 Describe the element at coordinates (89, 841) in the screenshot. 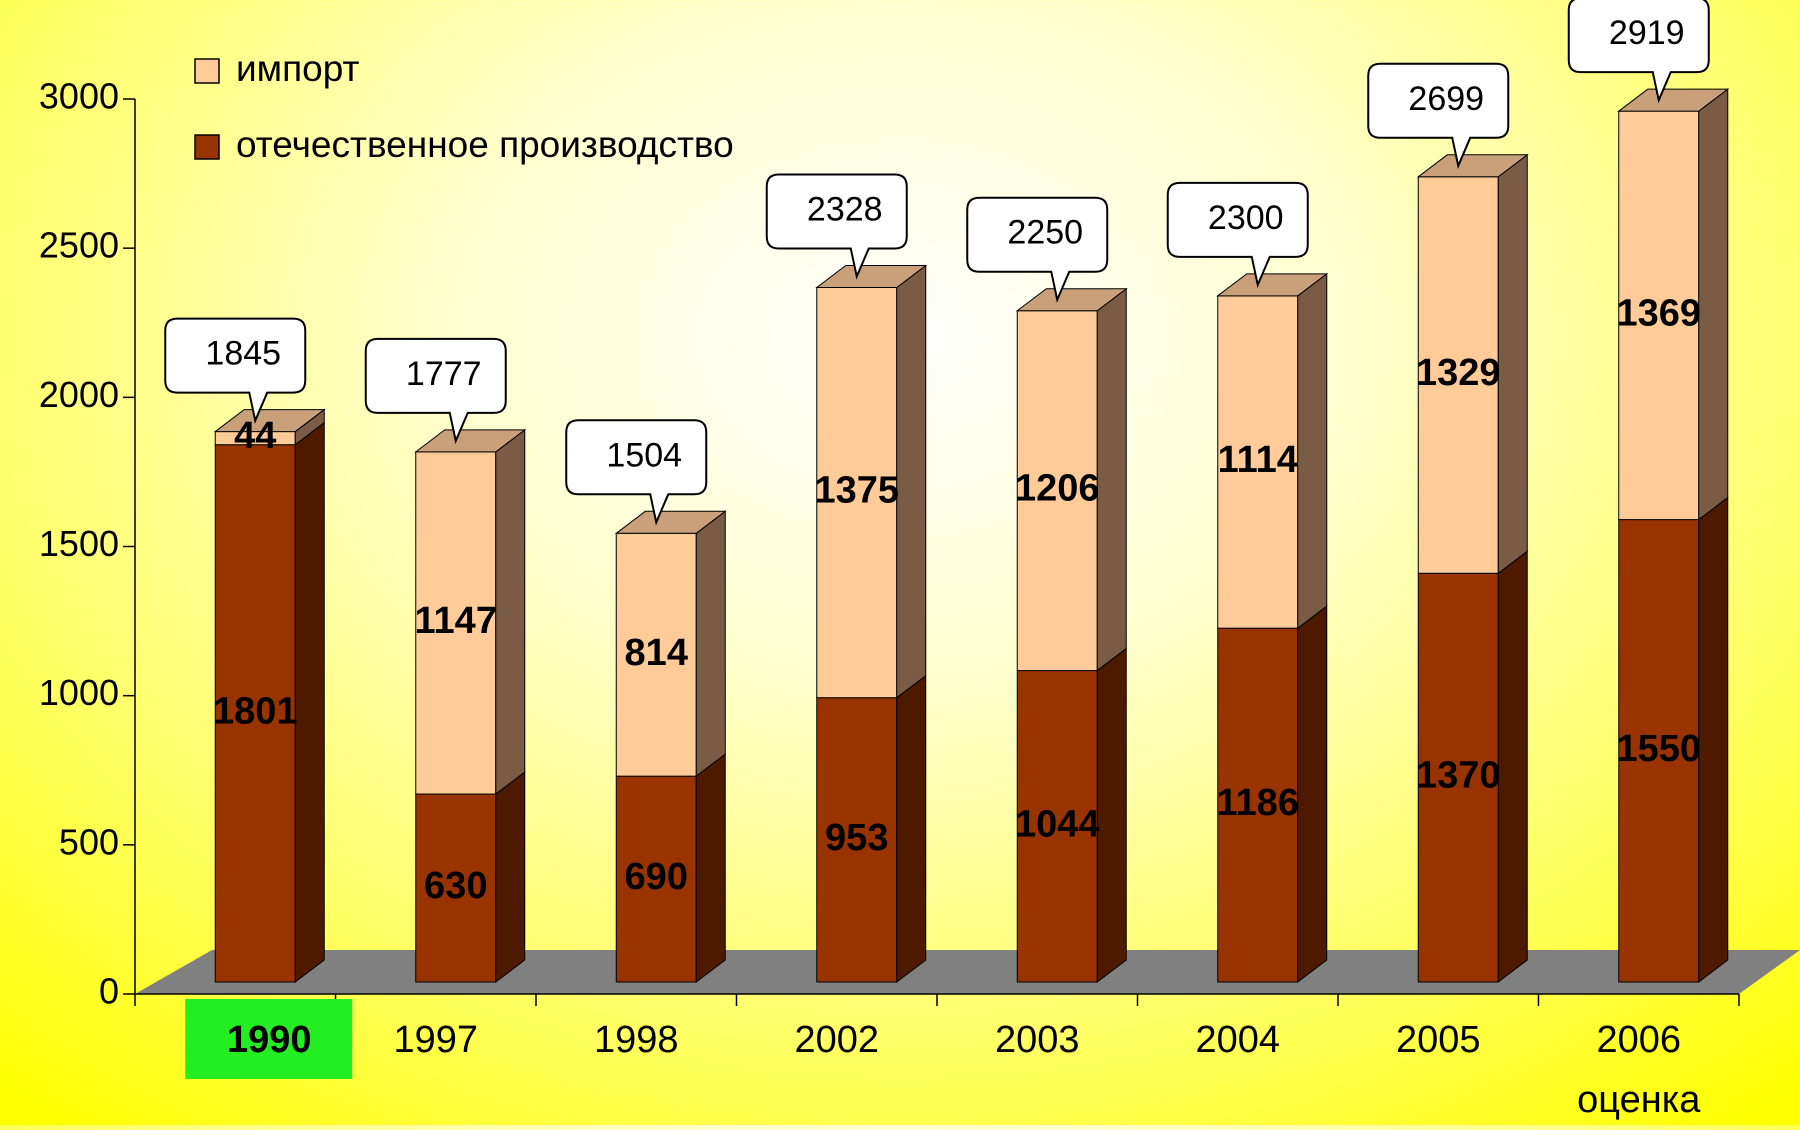

I see `y-tick-label: 500` at that location.